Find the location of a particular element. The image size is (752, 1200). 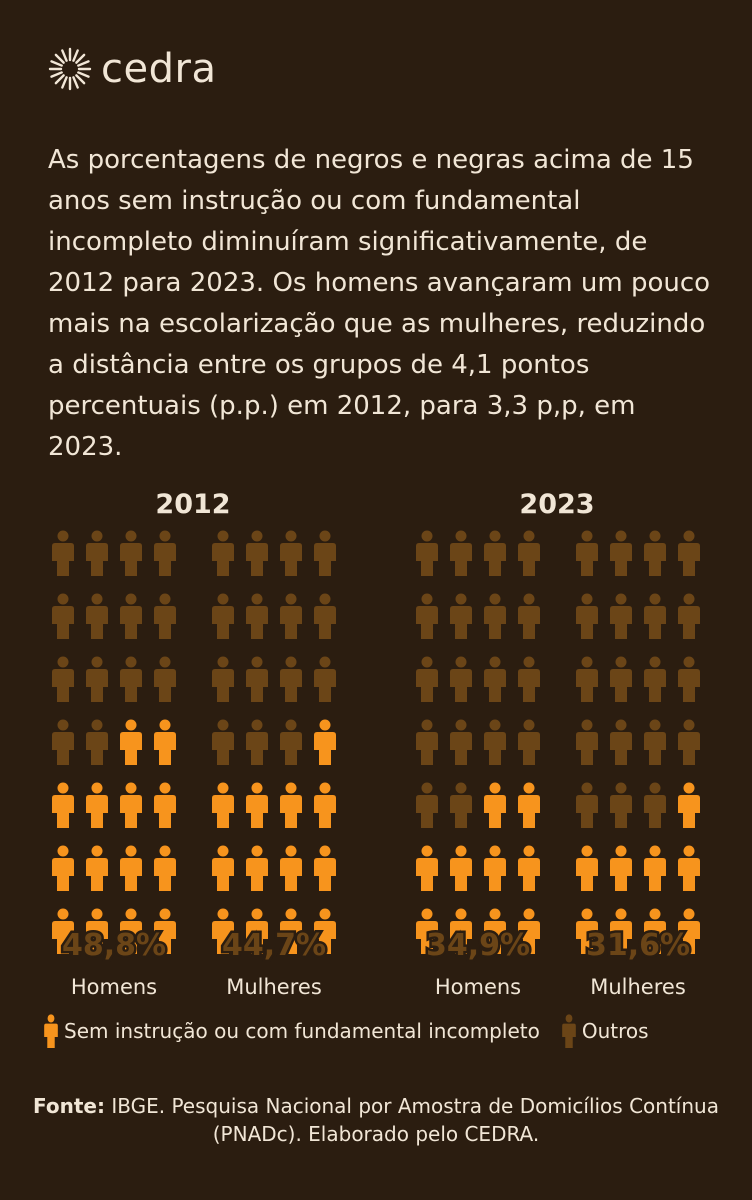

group-label: Mulheres is located at coordinates (274, 987).